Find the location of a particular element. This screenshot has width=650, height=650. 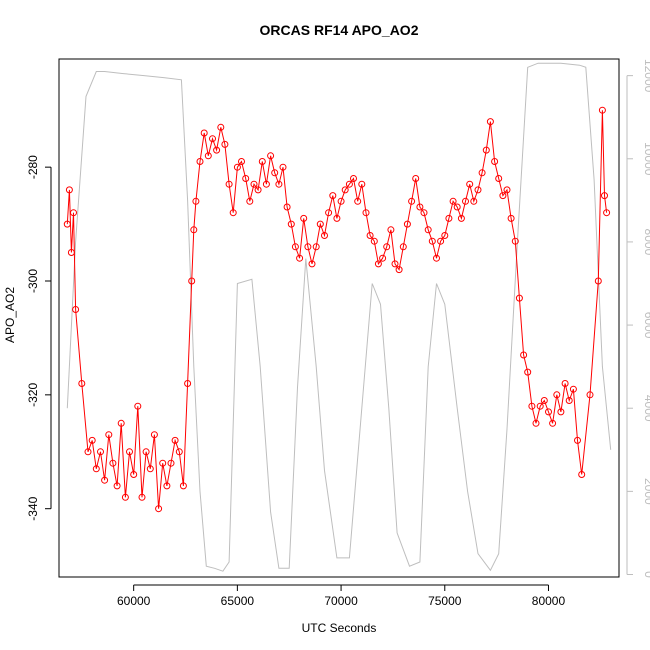

x-tick-label: 65000 is located at coordinates (238, 601).